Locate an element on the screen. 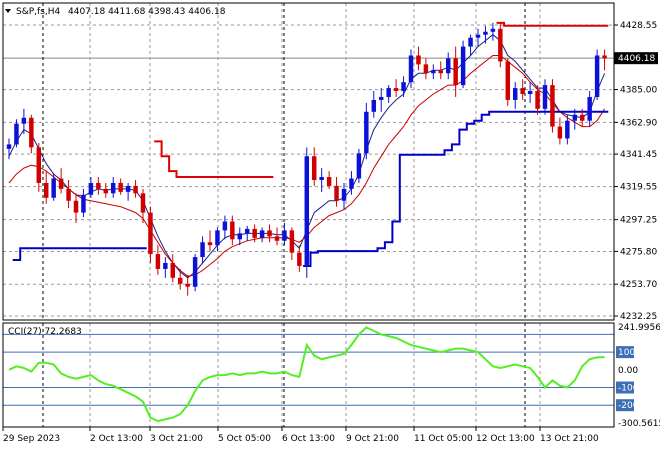 This screenshot has height=454, width=660. cci-tick-label: 241.9956 is located at coordinates (639, 328).